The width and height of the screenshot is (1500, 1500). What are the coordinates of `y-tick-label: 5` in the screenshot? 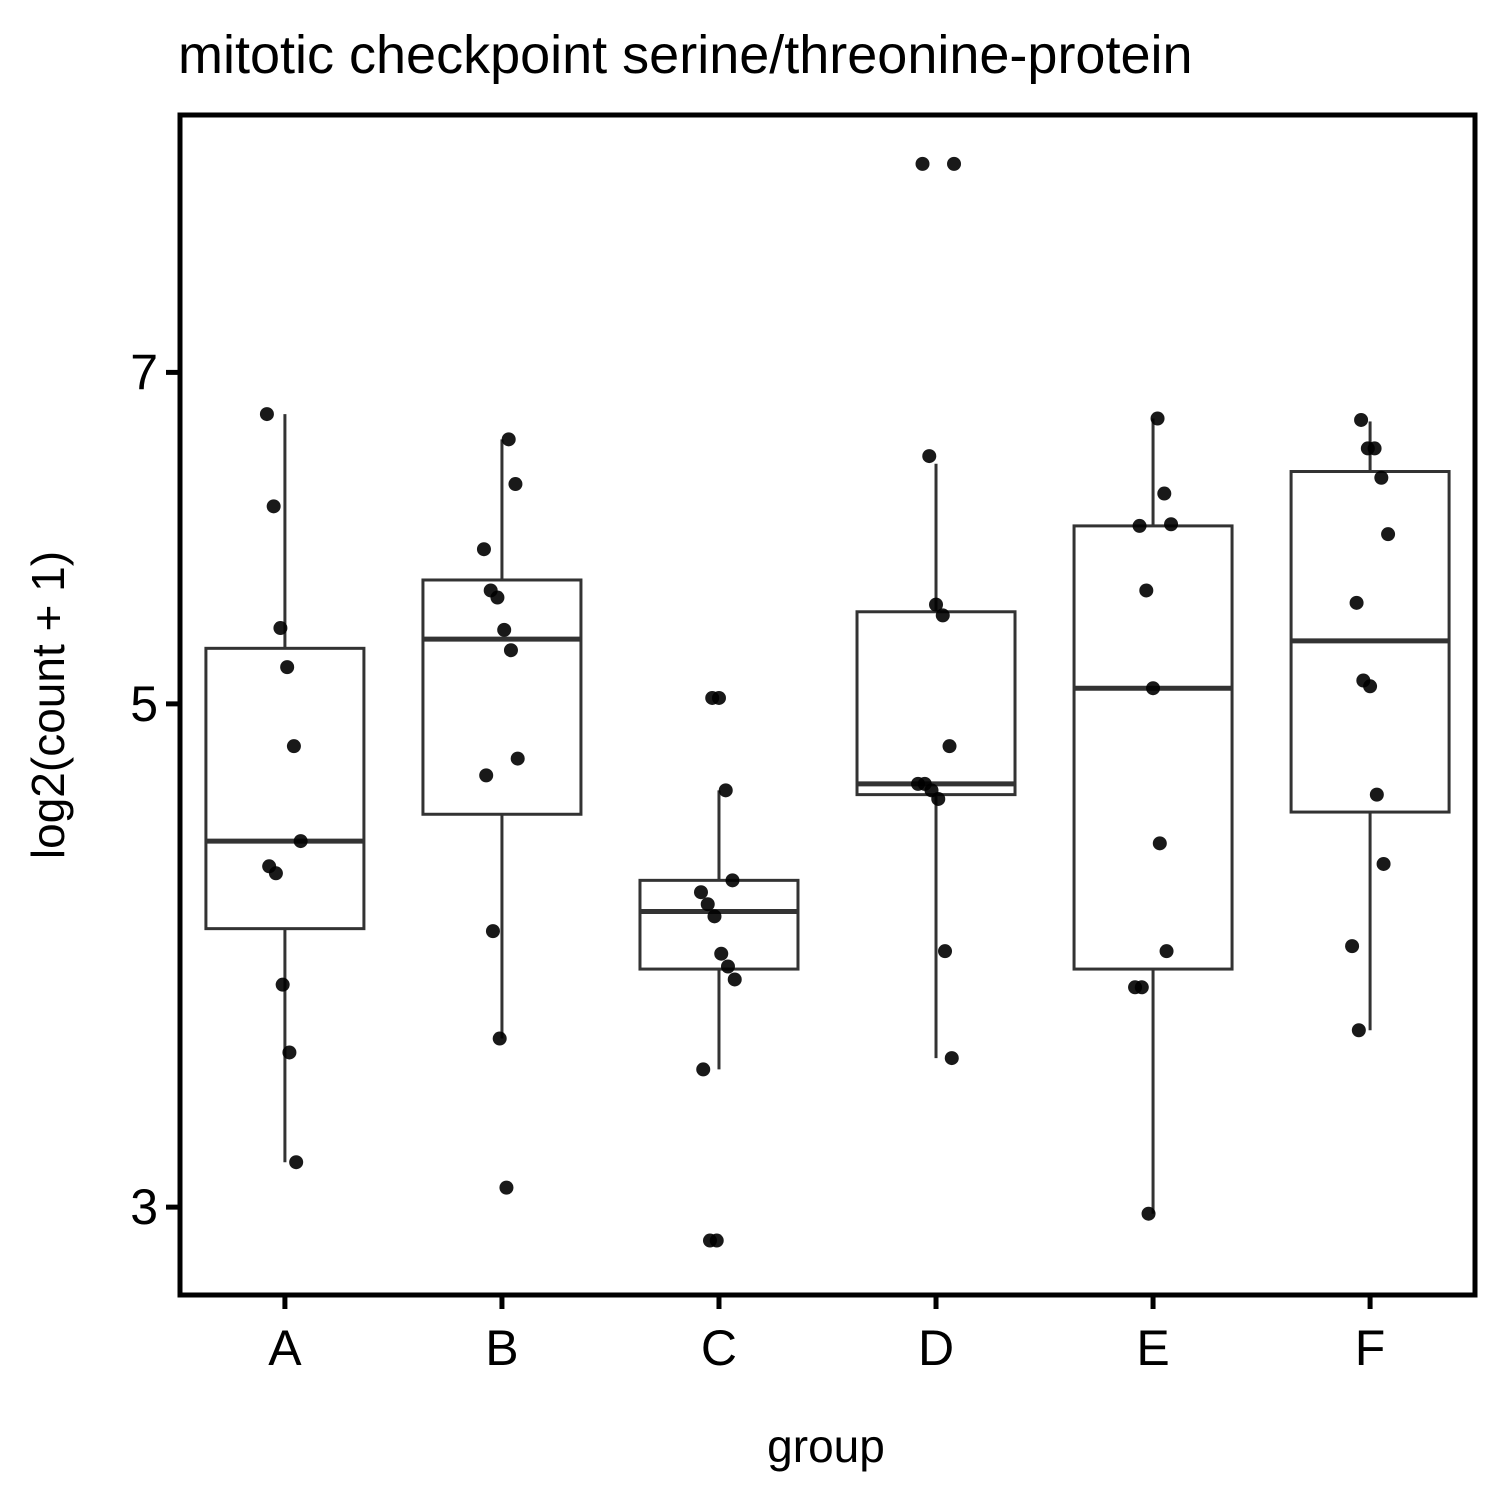 It's located at (144, 704).